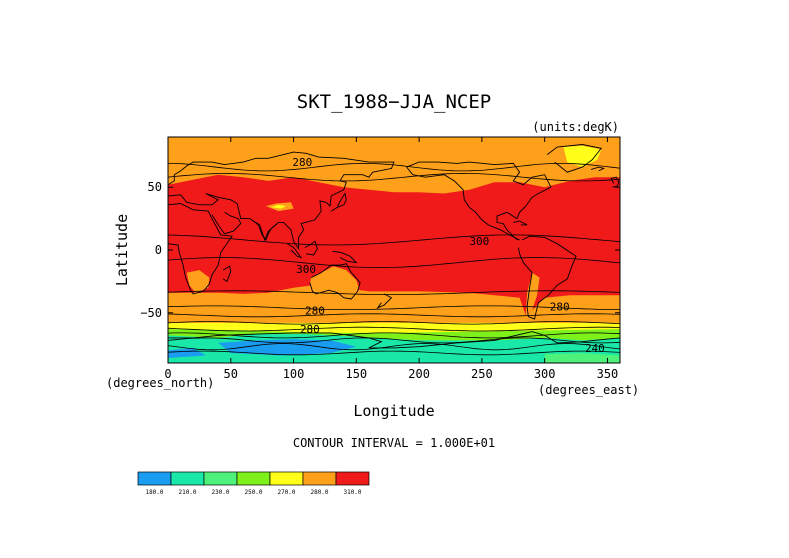 This screenshot has width=789, height=558. Describe the element at coordinates (582, 156) in the screenshot. I see `field-patch-greenland` at that location.